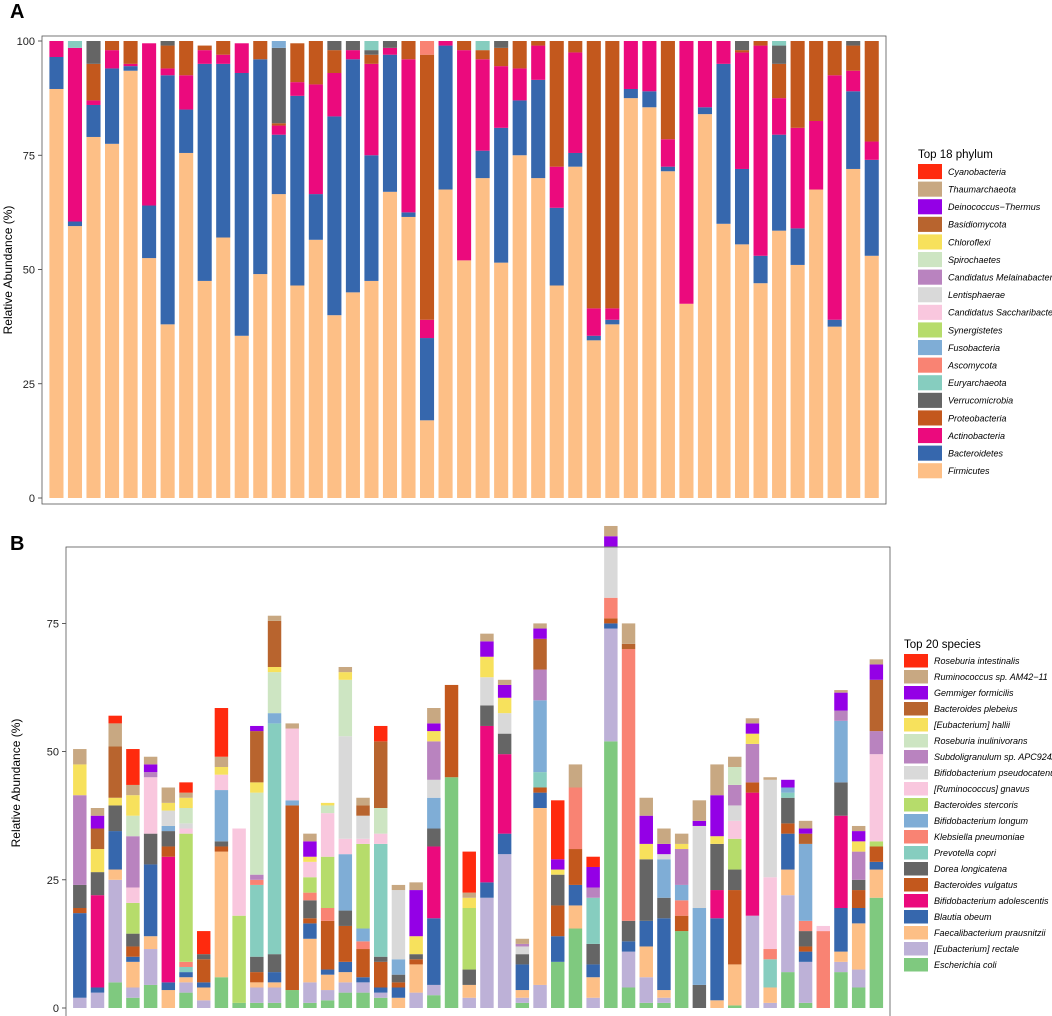 The height and width of the screenshot is (1016, 1052). Describe the element at coordinates (482, 46) in the screenshot. I see `panel-a-bar-24-segment-euryarchaeota` at that location.